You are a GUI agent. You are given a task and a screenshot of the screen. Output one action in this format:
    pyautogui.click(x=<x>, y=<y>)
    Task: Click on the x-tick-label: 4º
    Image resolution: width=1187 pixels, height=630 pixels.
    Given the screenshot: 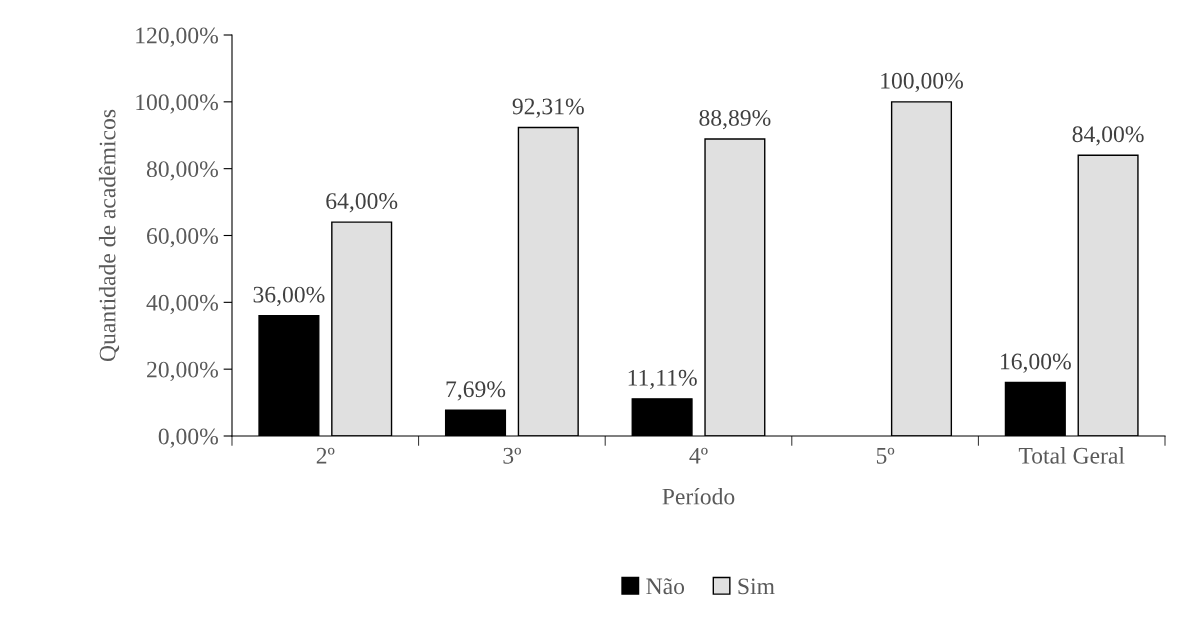 What is the action you would take?
    pyautogui.click(x=698, y=455)
    